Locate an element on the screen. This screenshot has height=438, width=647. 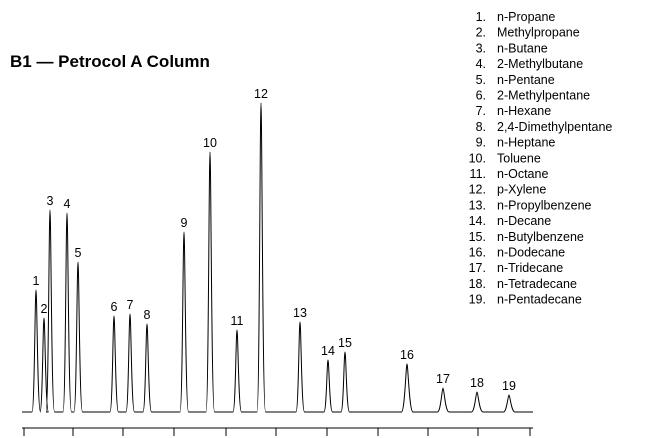
peak-label: 18 is located at coordinates (477, 383).